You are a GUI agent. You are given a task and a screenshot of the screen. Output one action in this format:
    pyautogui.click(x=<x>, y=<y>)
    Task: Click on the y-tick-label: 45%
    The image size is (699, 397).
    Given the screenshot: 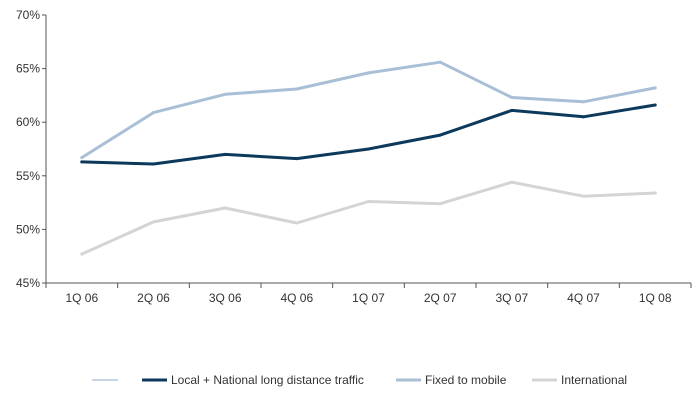 What is the action you would take?
    pyautogui.click(x=28, y=283)
    